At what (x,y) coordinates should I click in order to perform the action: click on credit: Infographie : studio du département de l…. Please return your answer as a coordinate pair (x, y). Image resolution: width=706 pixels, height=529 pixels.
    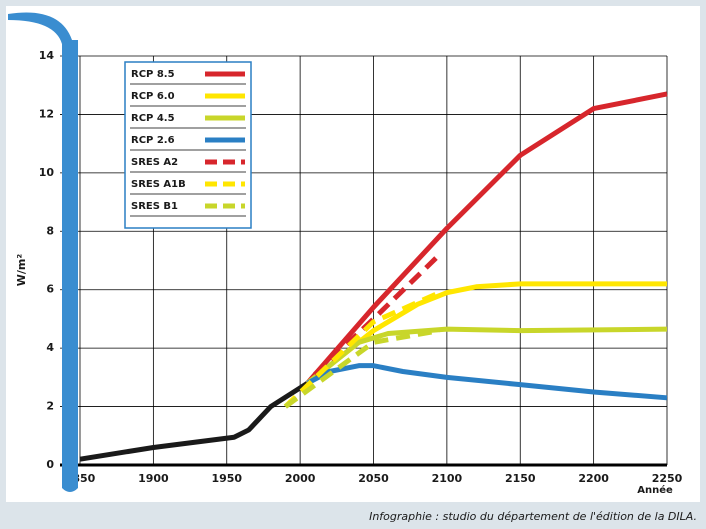
    Looking at the image, I should click on (533, 516).